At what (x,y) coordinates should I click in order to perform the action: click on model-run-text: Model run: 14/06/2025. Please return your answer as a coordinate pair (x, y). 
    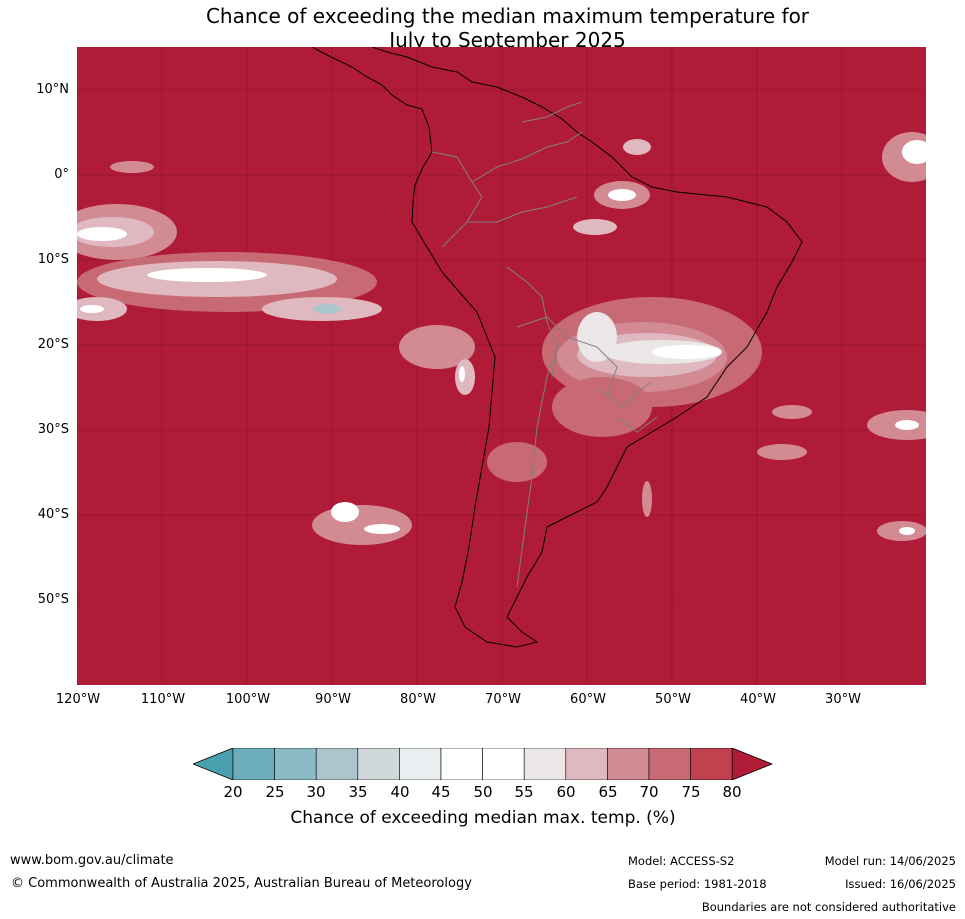
    Looking at the image, I should click on (890, 861).